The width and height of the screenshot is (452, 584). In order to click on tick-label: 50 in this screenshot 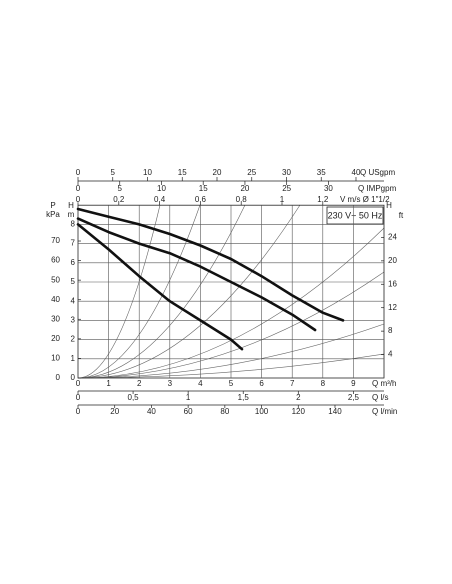, I will do `click(55, 279)`.